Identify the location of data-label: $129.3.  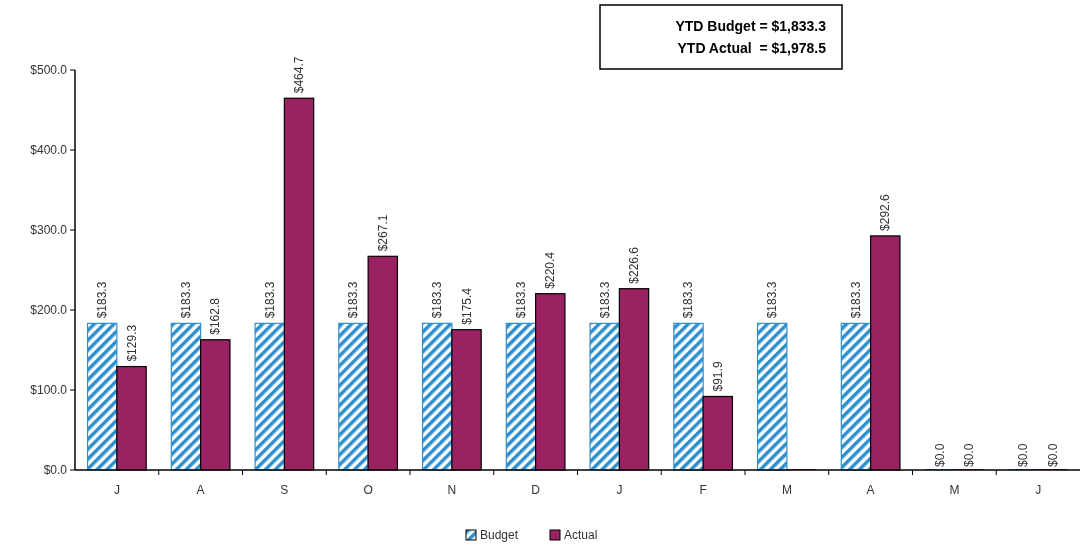
(131, 343).